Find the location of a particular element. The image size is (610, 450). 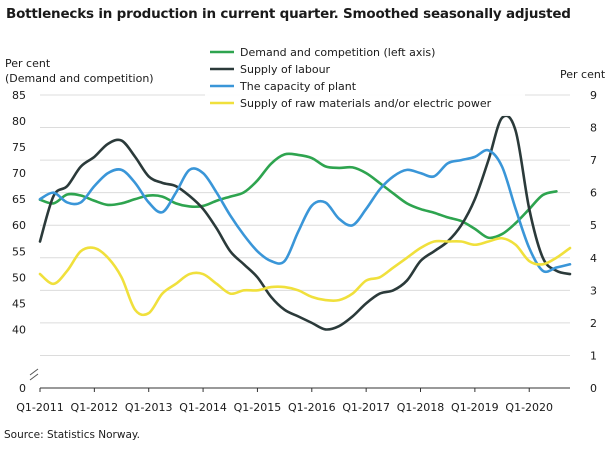

y-left-tick-label: 40 is located at coordinates (19, 329).